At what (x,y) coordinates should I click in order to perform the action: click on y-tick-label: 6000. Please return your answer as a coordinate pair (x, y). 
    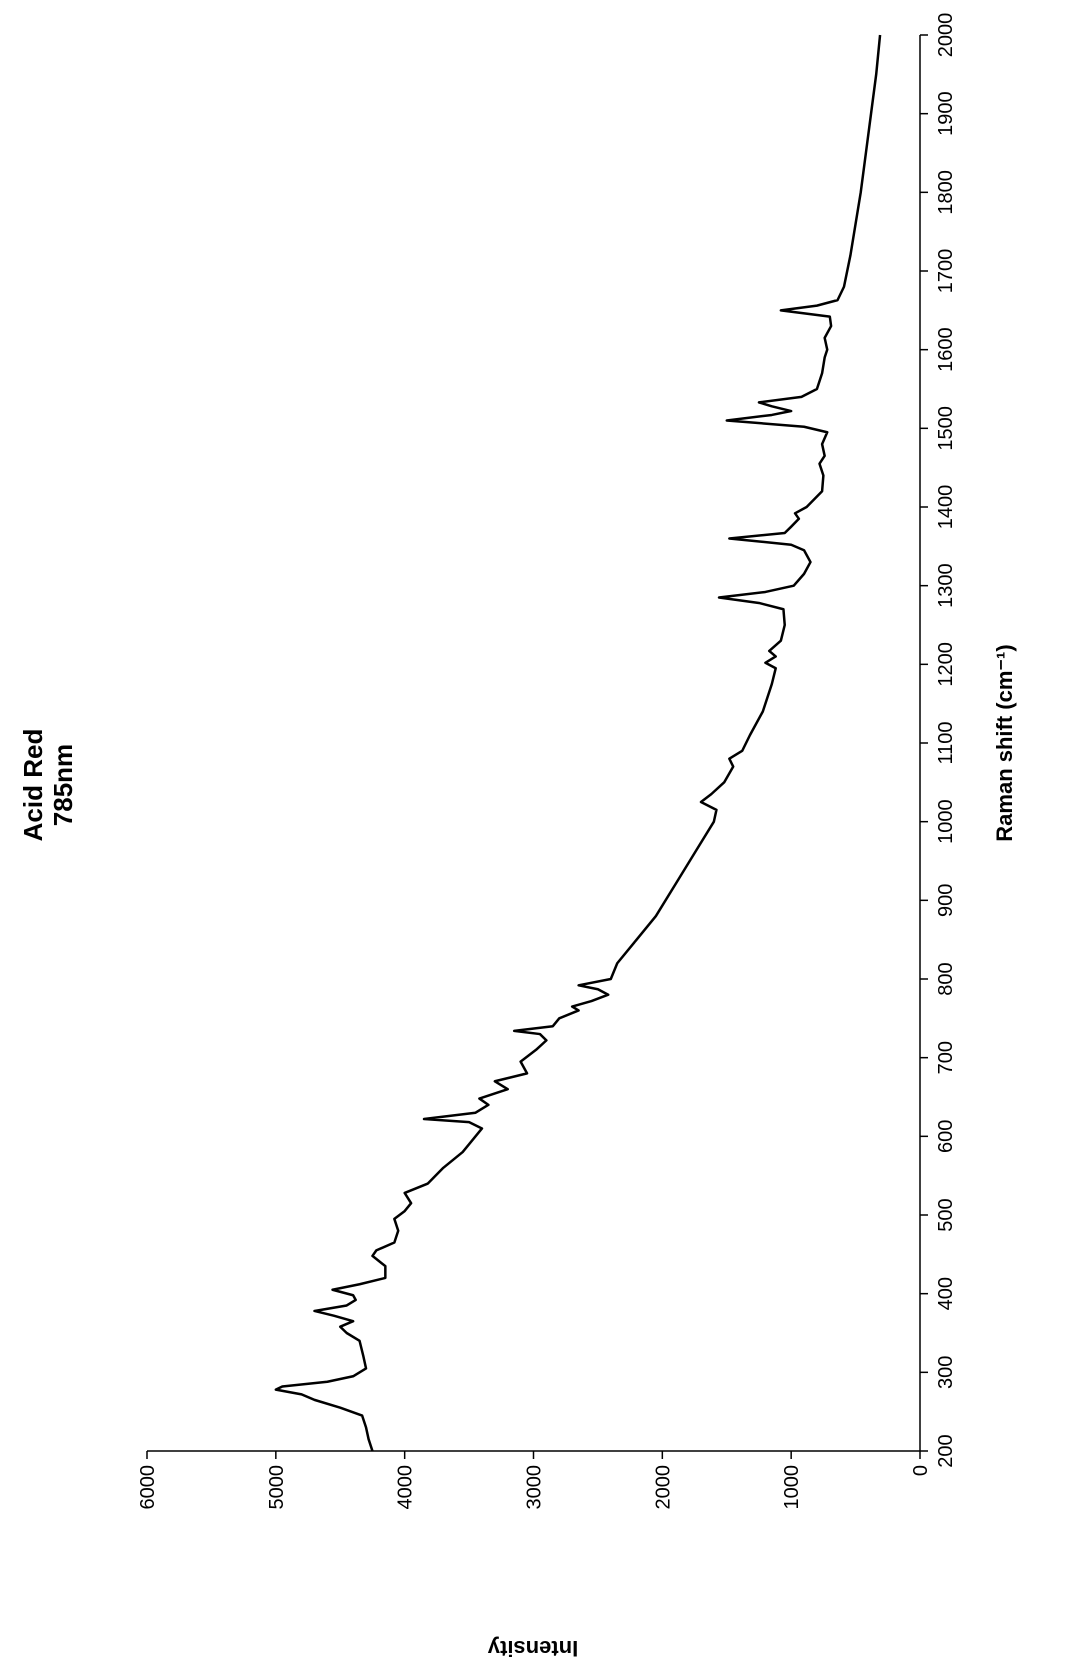
    Looking at the image, I should click on (148, 1487).